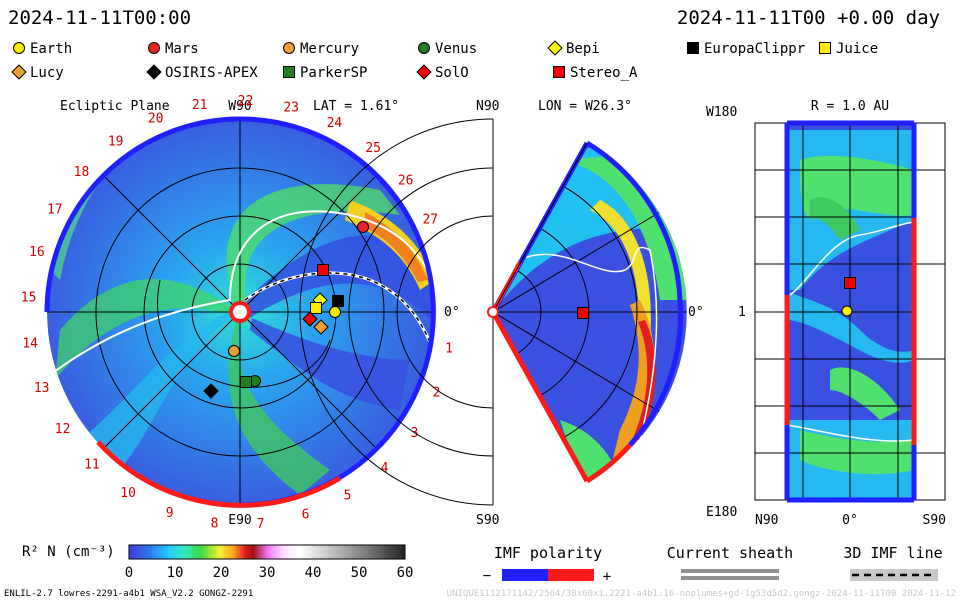 The image size is (960, 600). Describe the element at coordinates (47, 73) in the screenshot. I see `lucy-legend-label: Lucy` at that location.